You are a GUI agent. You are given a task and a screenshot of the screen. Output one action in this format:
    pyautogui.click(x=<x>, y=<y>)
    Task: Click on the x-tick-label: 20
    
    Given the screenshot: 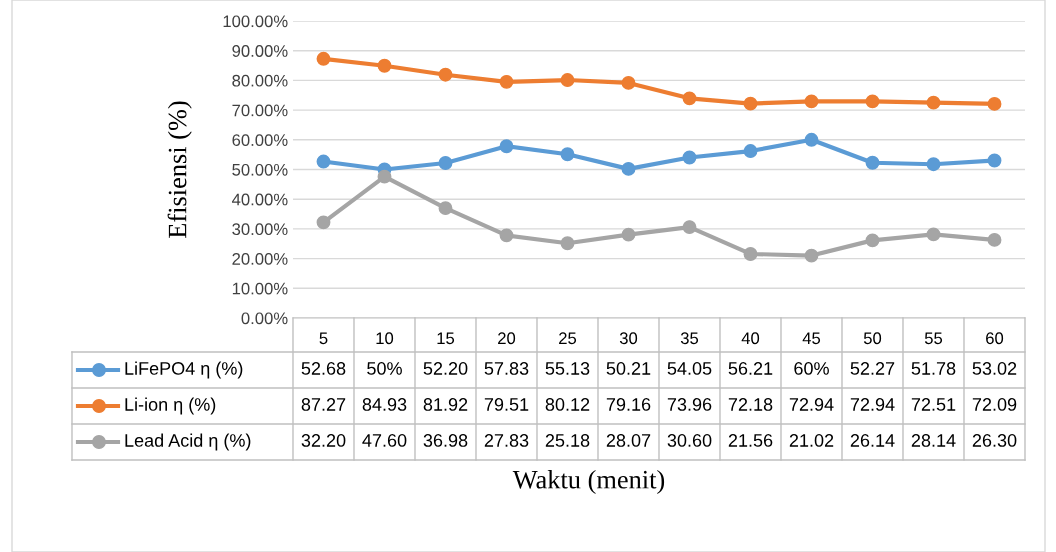 What is the action you would take?
    pyautogui.click(x=507, y=338)
    